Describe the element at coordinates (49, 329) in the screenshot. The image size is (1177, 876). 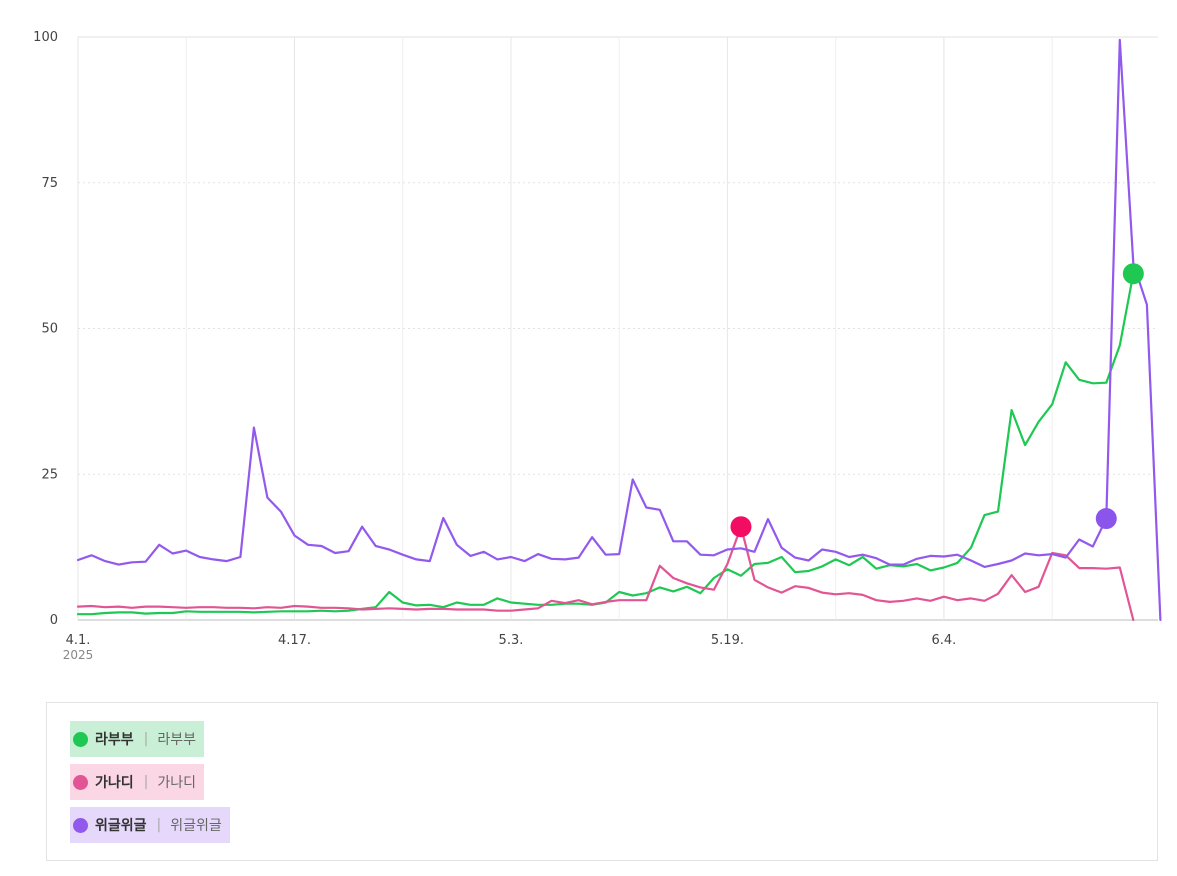
I see `y-tick-label: 50` at that location.